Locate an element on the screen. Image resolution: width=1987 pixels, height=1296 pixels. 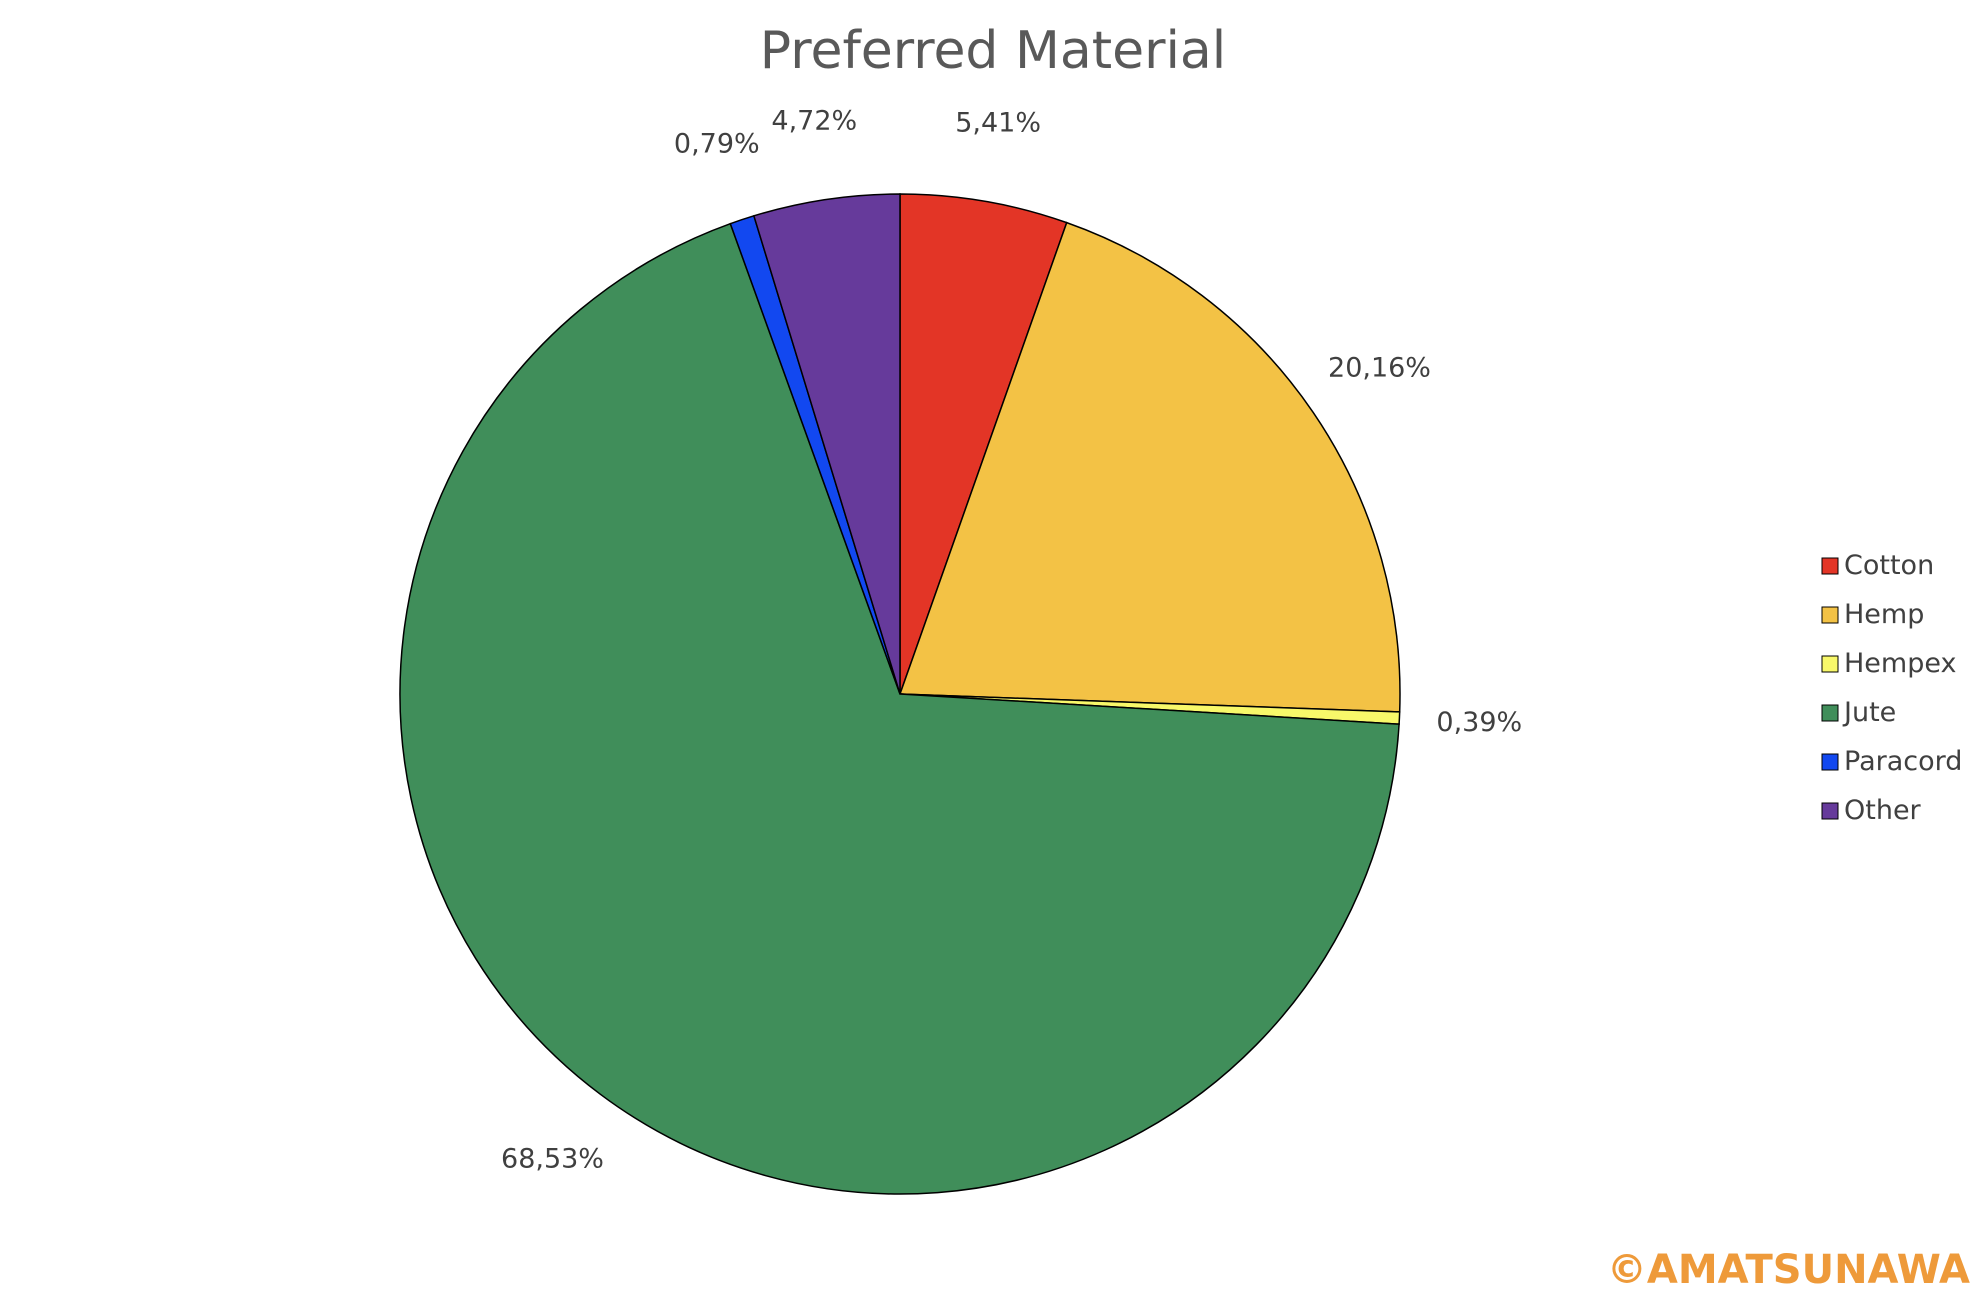
legend-item-jute: Jute is located at coordinates (1858, 712).